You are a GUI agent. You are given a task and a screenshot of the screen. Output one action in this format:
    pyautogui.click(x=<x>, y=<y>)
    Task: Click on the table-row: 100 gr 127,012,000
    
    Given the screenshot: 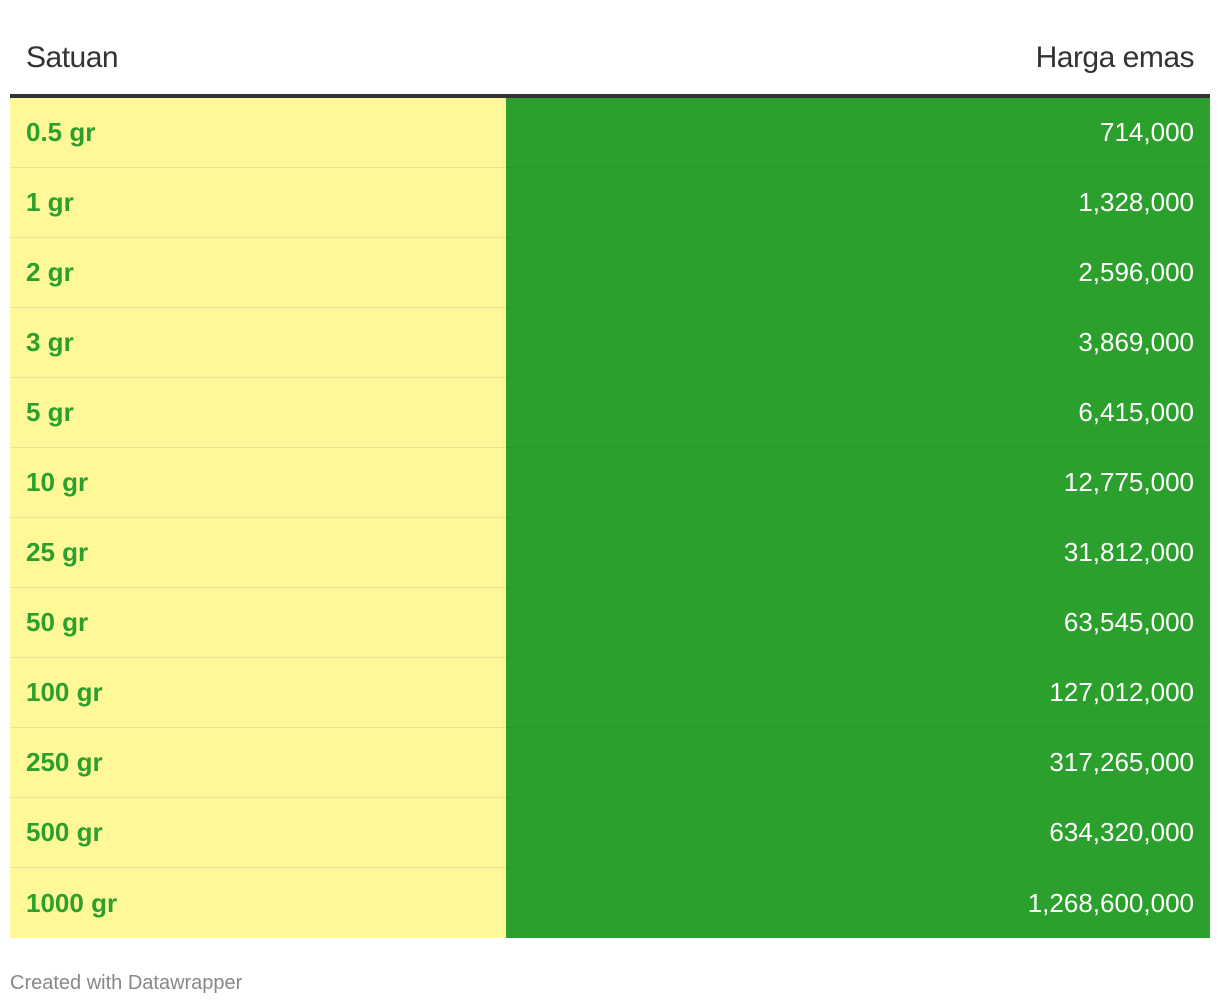 What is the action you would take?
    pyautogui.click(x=610, y=693)
    